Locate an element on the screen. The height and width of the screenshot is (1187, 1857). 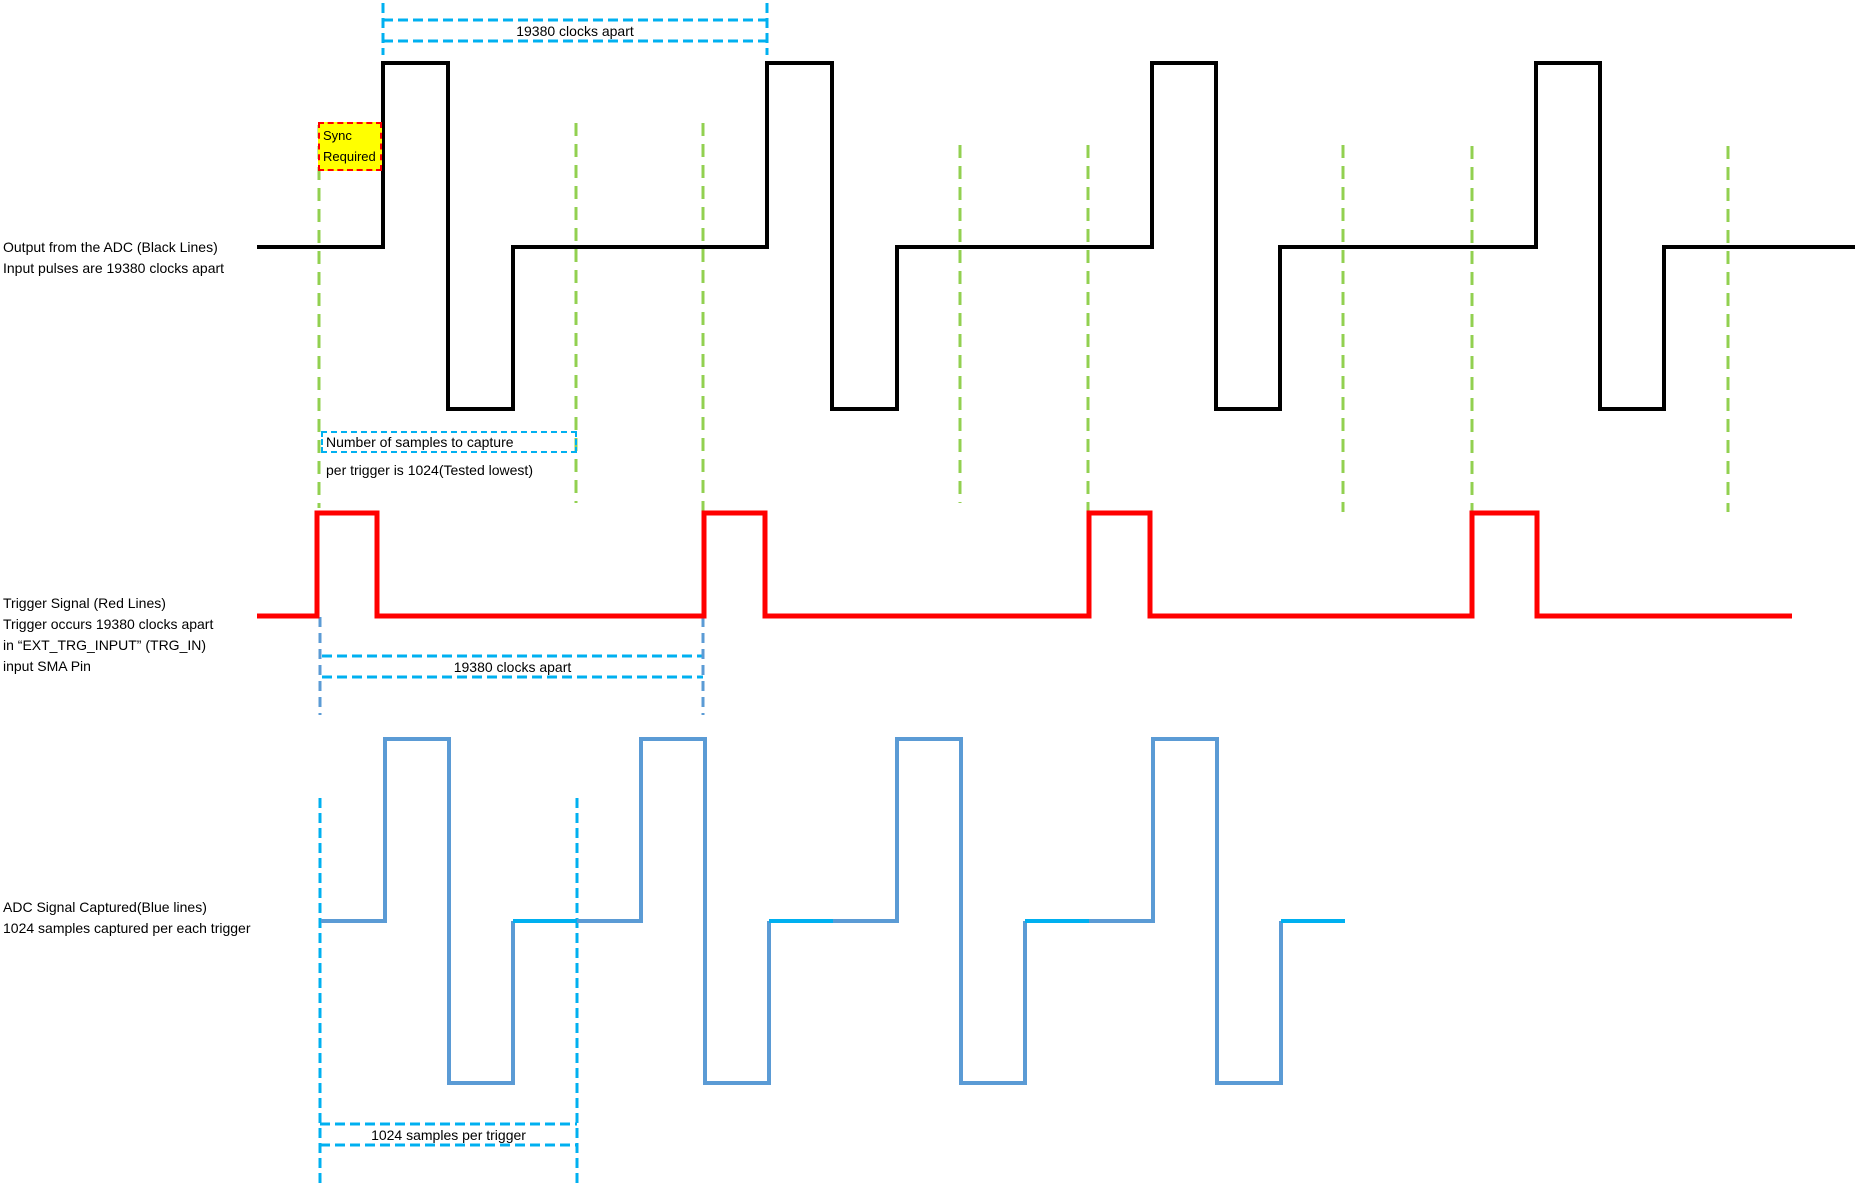
red-signal-label-line1: Trigger Signal (Red Lines) is located at coordinates (84, 603).